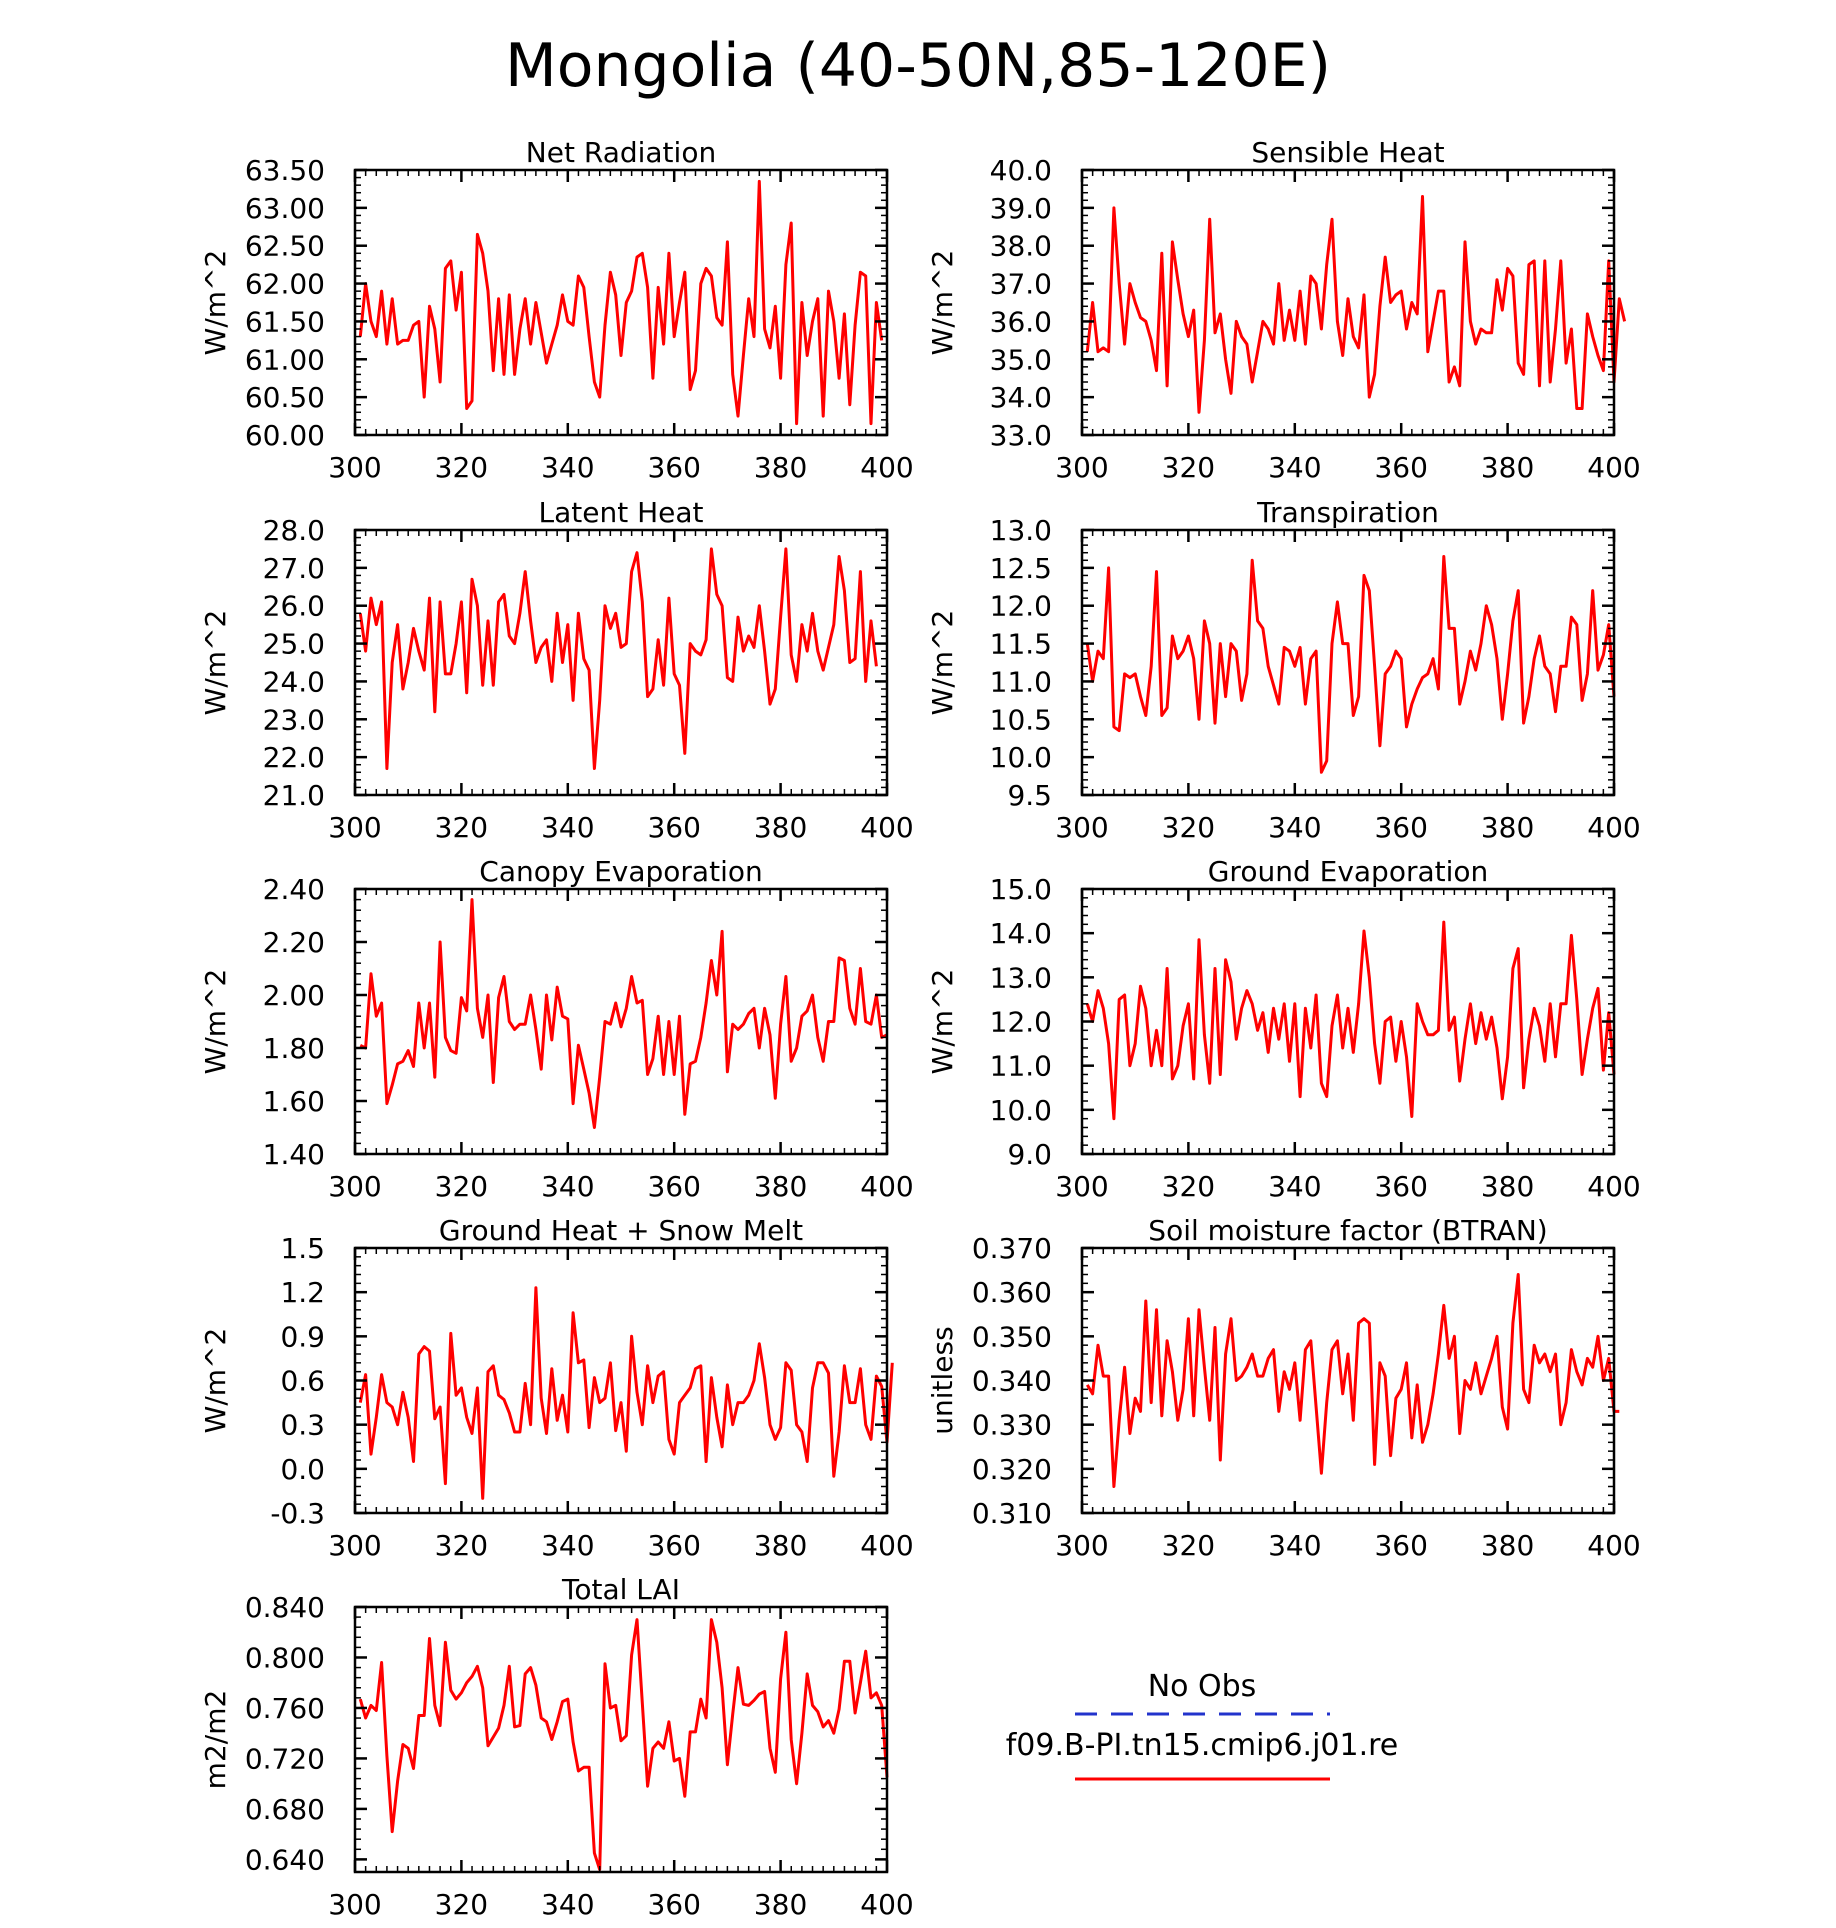 The image size is (1836, 1928). What do you see at coordinates (1021, 644) in the screenshot?
I see `panel-transpiration-ytick-label: 11.5` at bounding box center [1021, 644].